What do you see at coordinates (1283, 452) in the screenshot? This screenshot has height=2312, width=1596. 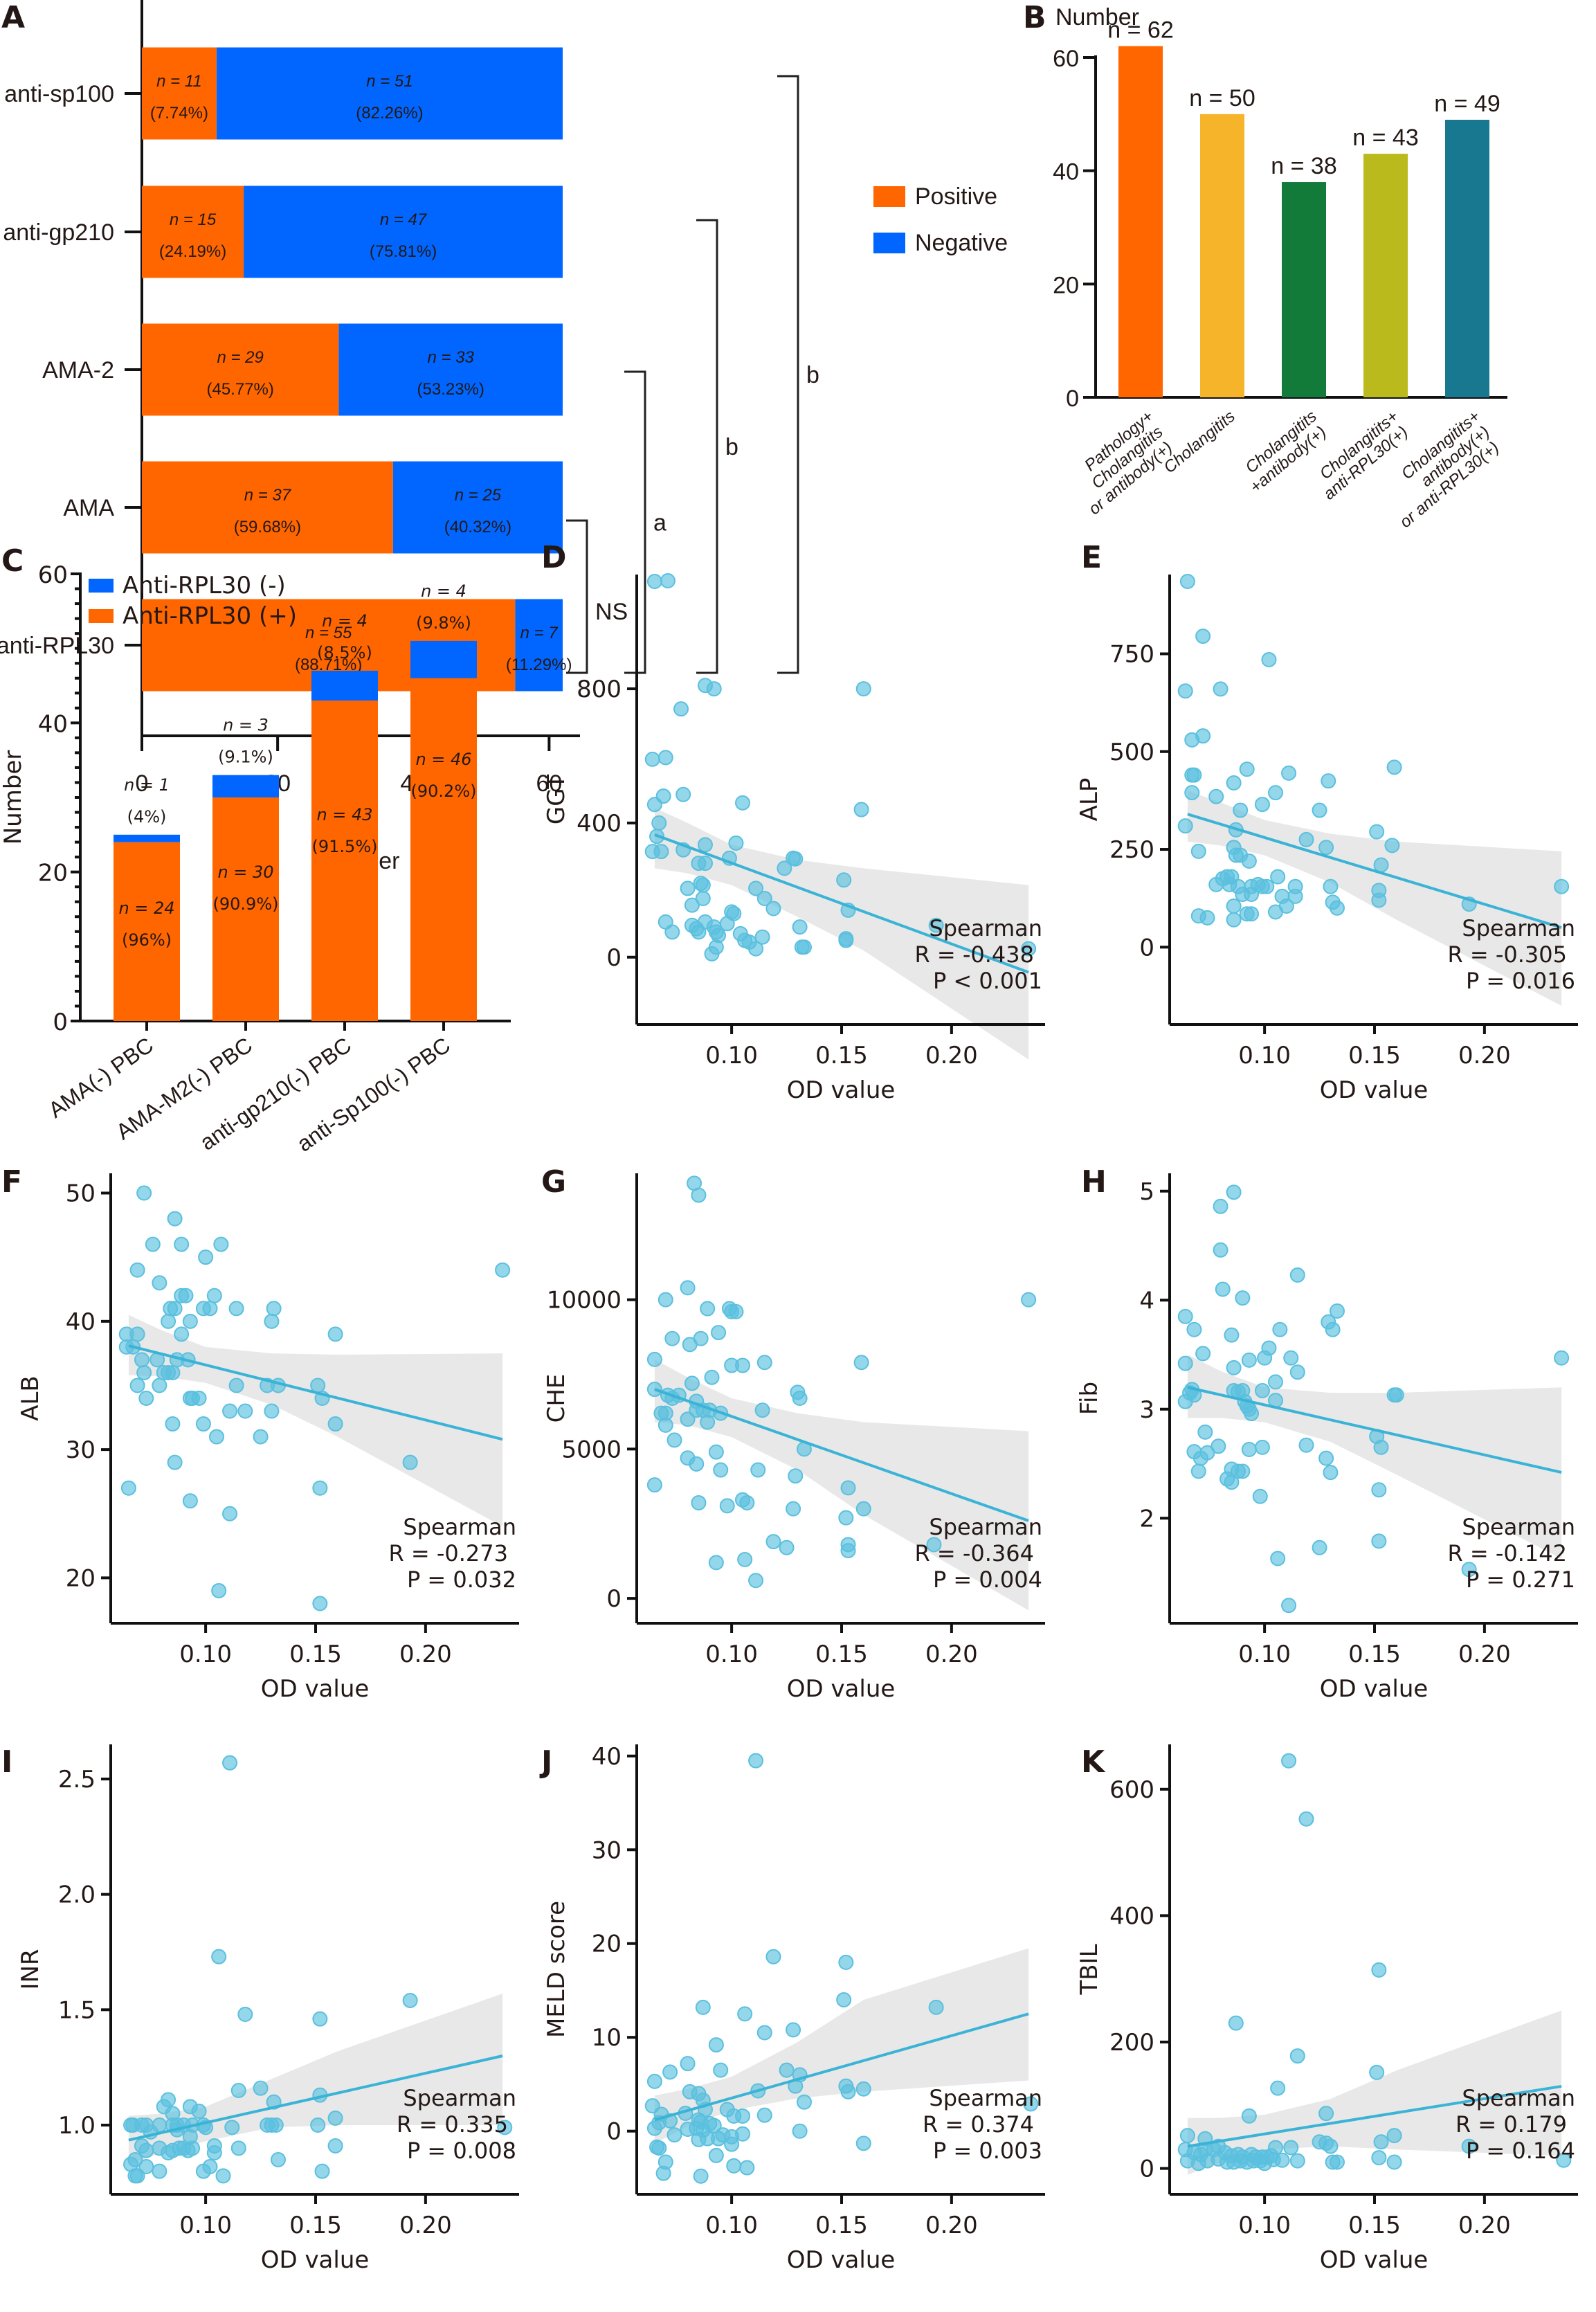 I see `x-tick-label: Cholangitits+antibody(+)` at bounding box center [1283, 452].